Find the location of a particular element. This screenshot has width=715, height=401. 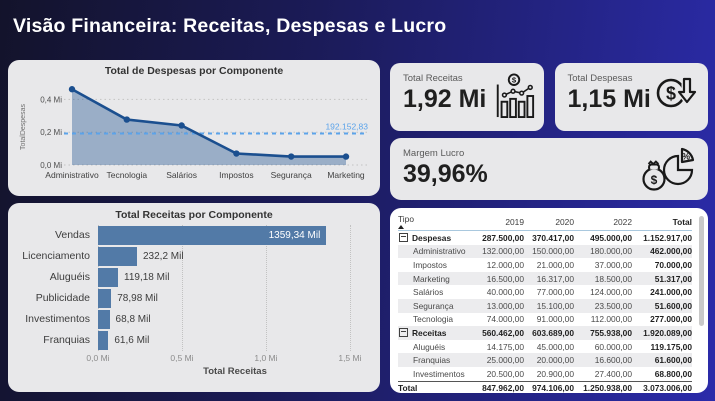

kpi-margem-lucro: Margem Lucro 39,96% % $ is located at coordinates (549, 169).